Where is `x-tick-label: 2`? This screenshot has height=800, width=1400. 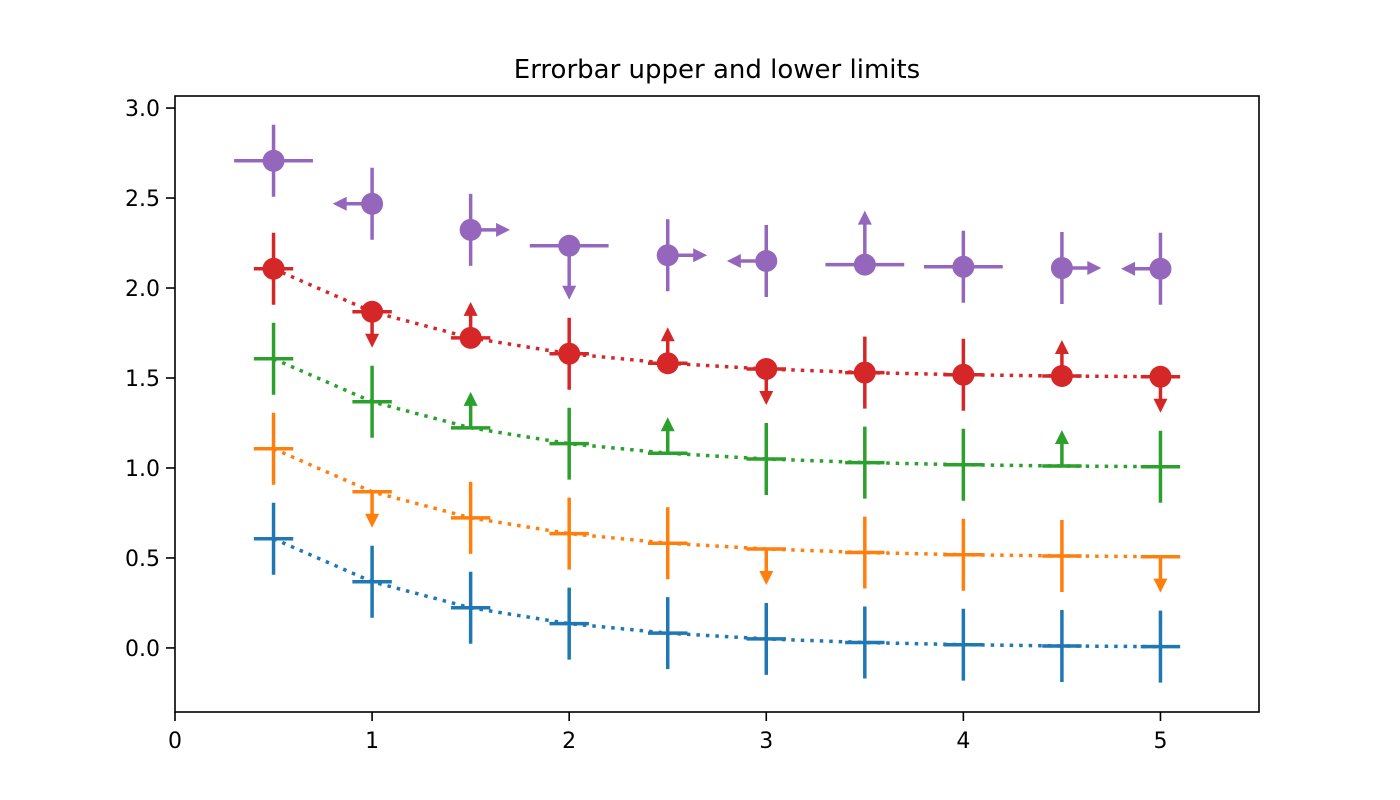 x-tick-label: 2 is located at coordinates (569, 741).